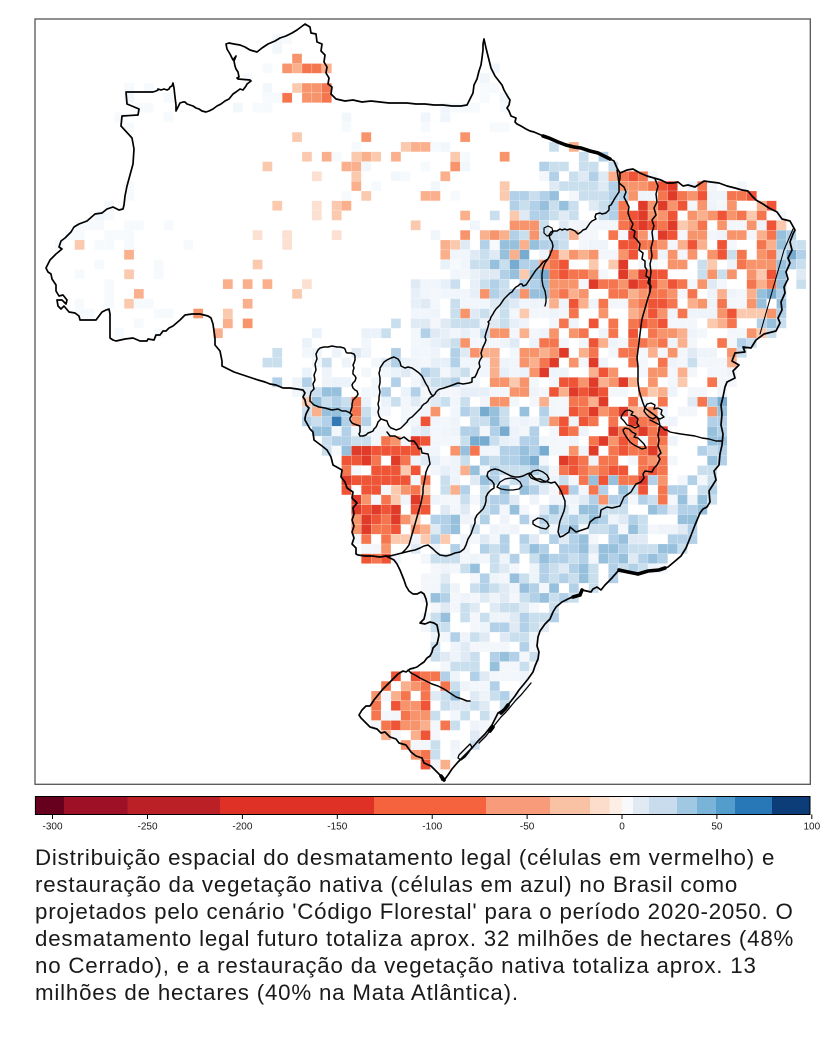 This screenshot has width=840, height=1047. Describe the element at coordinates (622, 827) in the screenshot. I see `svg-text: 0` at that location.